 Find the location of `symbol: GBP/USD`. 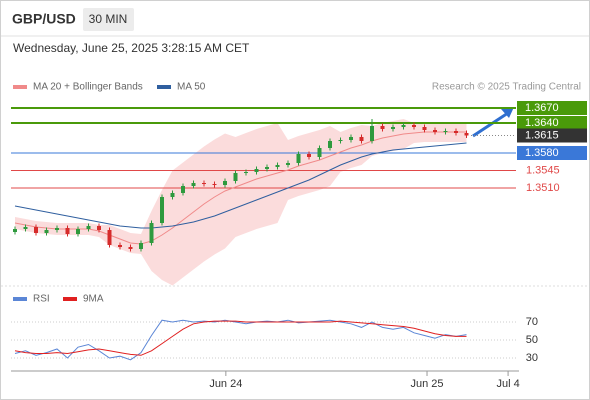

symbol: GBP/USD is located at coordinates (44, 19).